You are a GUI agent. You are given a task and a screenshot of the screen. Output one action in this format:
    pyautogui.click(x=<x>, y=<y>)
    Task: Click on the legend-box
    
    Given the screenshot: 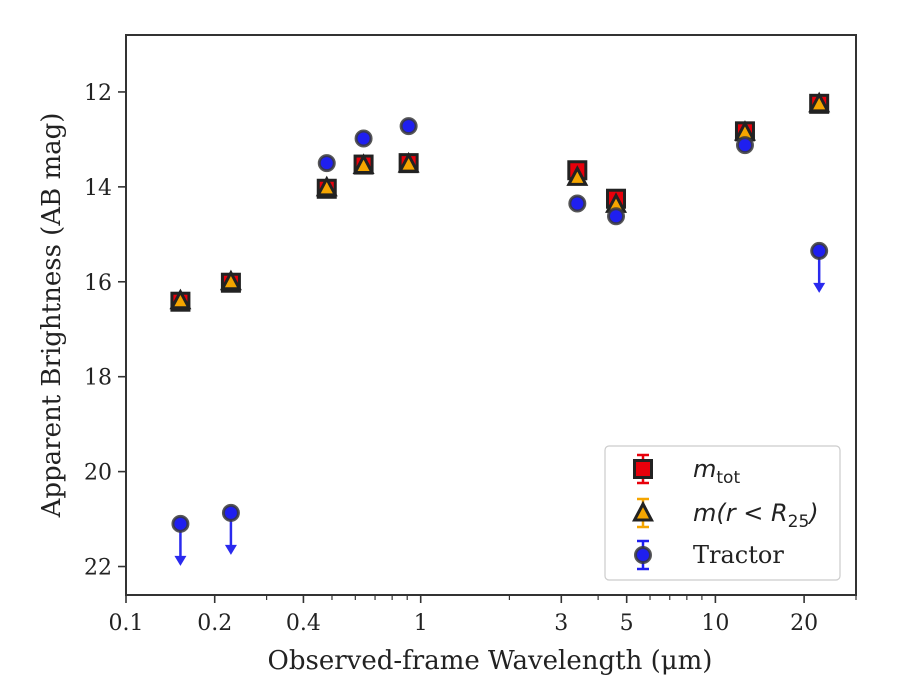 What is the action you would take?
    pyautogui.click(x=722, y=513)
    